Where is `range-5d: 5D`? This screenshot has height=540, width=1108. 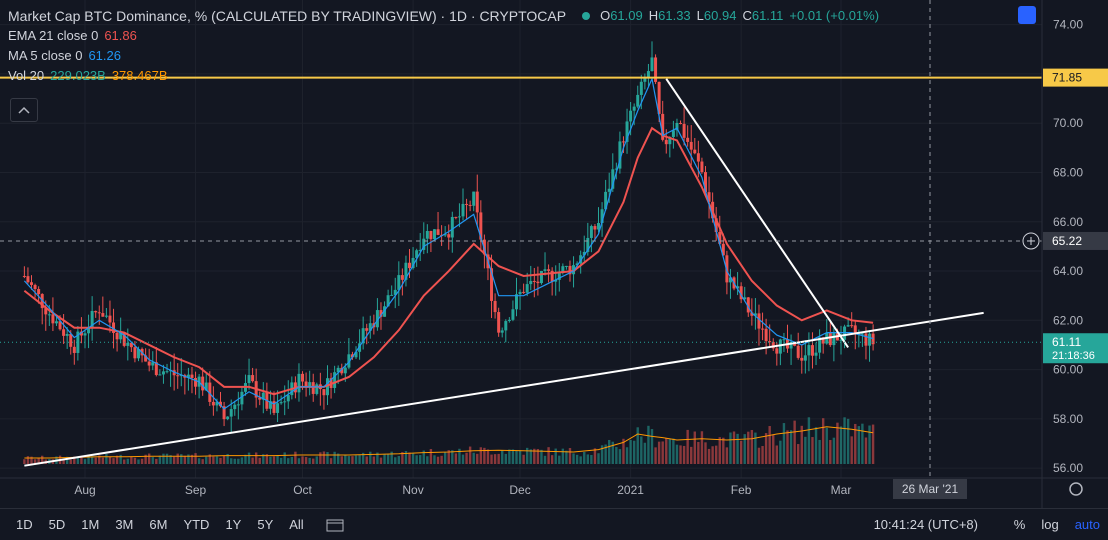 range-5d: 5D is located at coordinates (57, 524).